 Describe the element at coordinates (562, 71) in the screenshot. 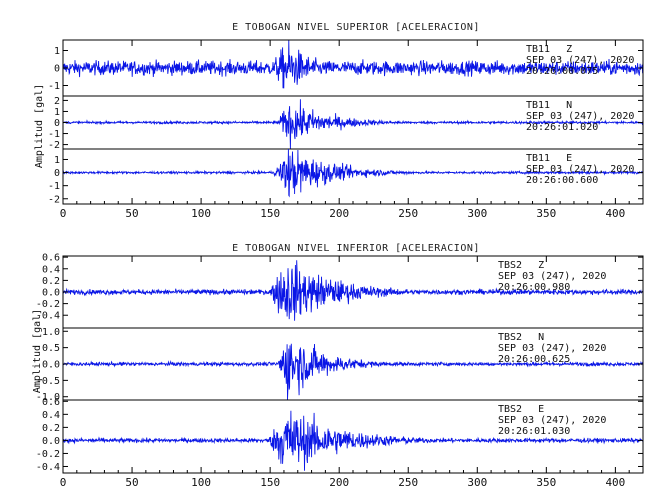

I see `trace-time-label: 20:26:00.075` at that location.